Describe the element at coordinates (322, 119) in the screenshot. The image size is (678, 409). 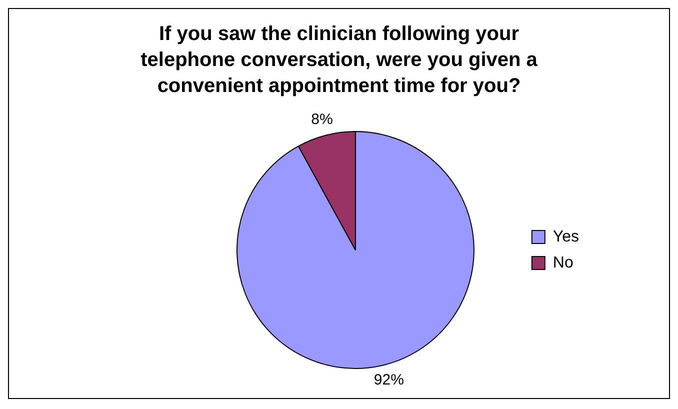
I see `data-label: 8%` at that location.